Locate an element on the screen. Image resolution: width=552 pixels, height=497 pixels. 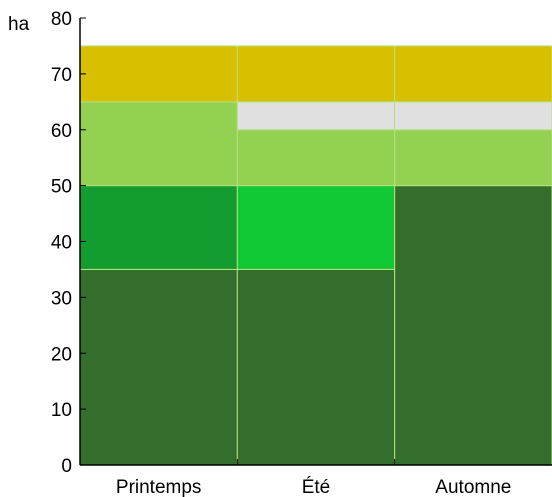
y-tick-label: 60 is located at coordinates (61, 131).